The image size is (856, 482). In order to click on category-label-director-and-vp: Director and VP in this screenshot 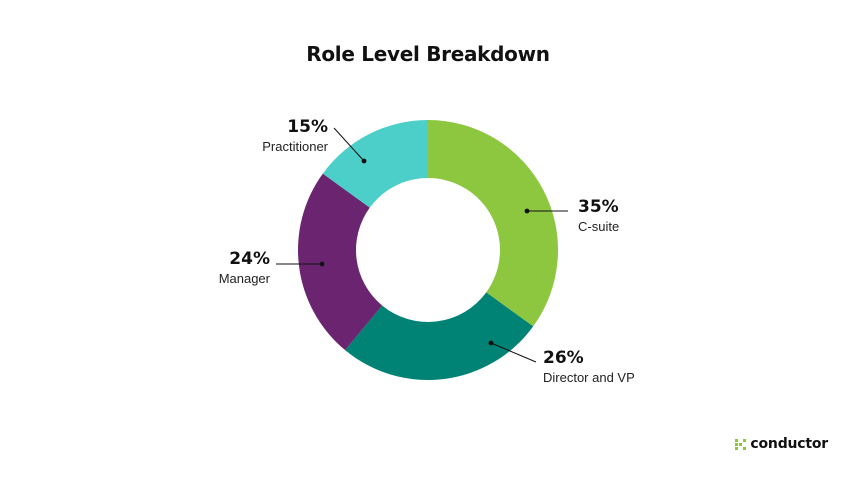, I will do `click(589, 377)`.